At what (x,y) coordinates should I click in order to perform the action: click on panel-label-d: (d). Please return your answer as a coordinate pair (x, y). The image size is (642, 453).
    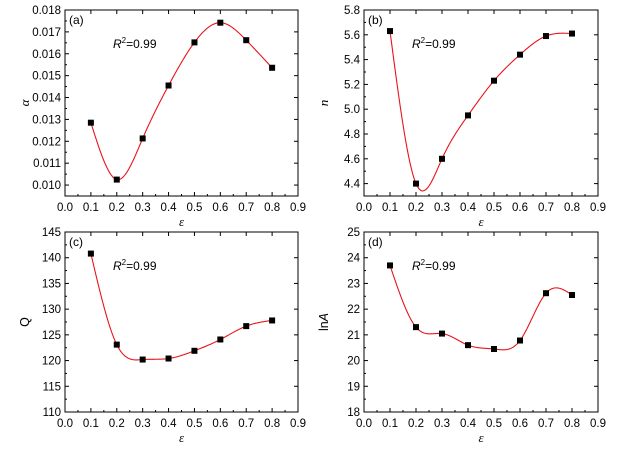
    Looking at the image, I should click on (375, 242).